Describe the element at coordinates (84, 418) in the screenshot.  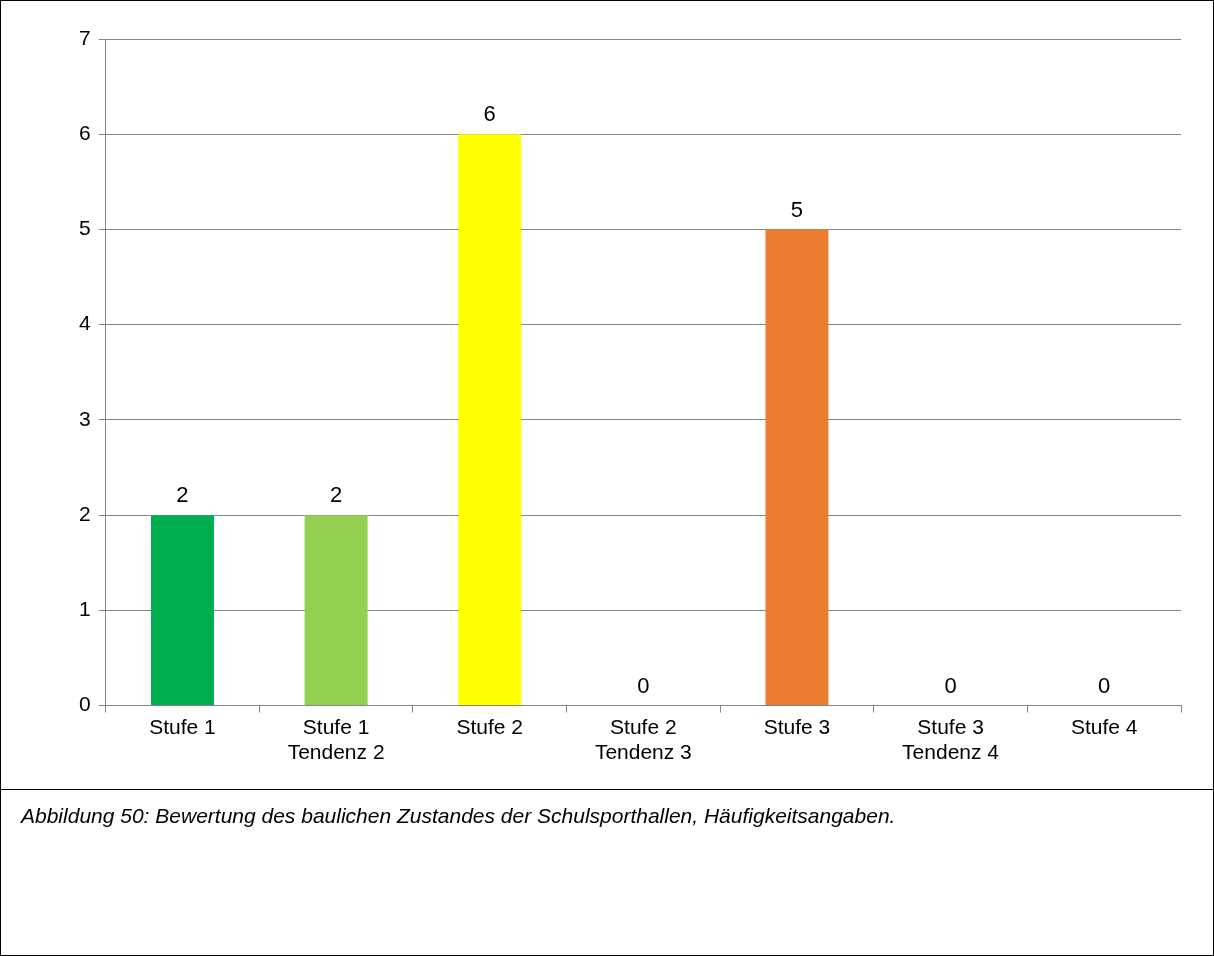
I see `y-tick-label: 3` at that location.